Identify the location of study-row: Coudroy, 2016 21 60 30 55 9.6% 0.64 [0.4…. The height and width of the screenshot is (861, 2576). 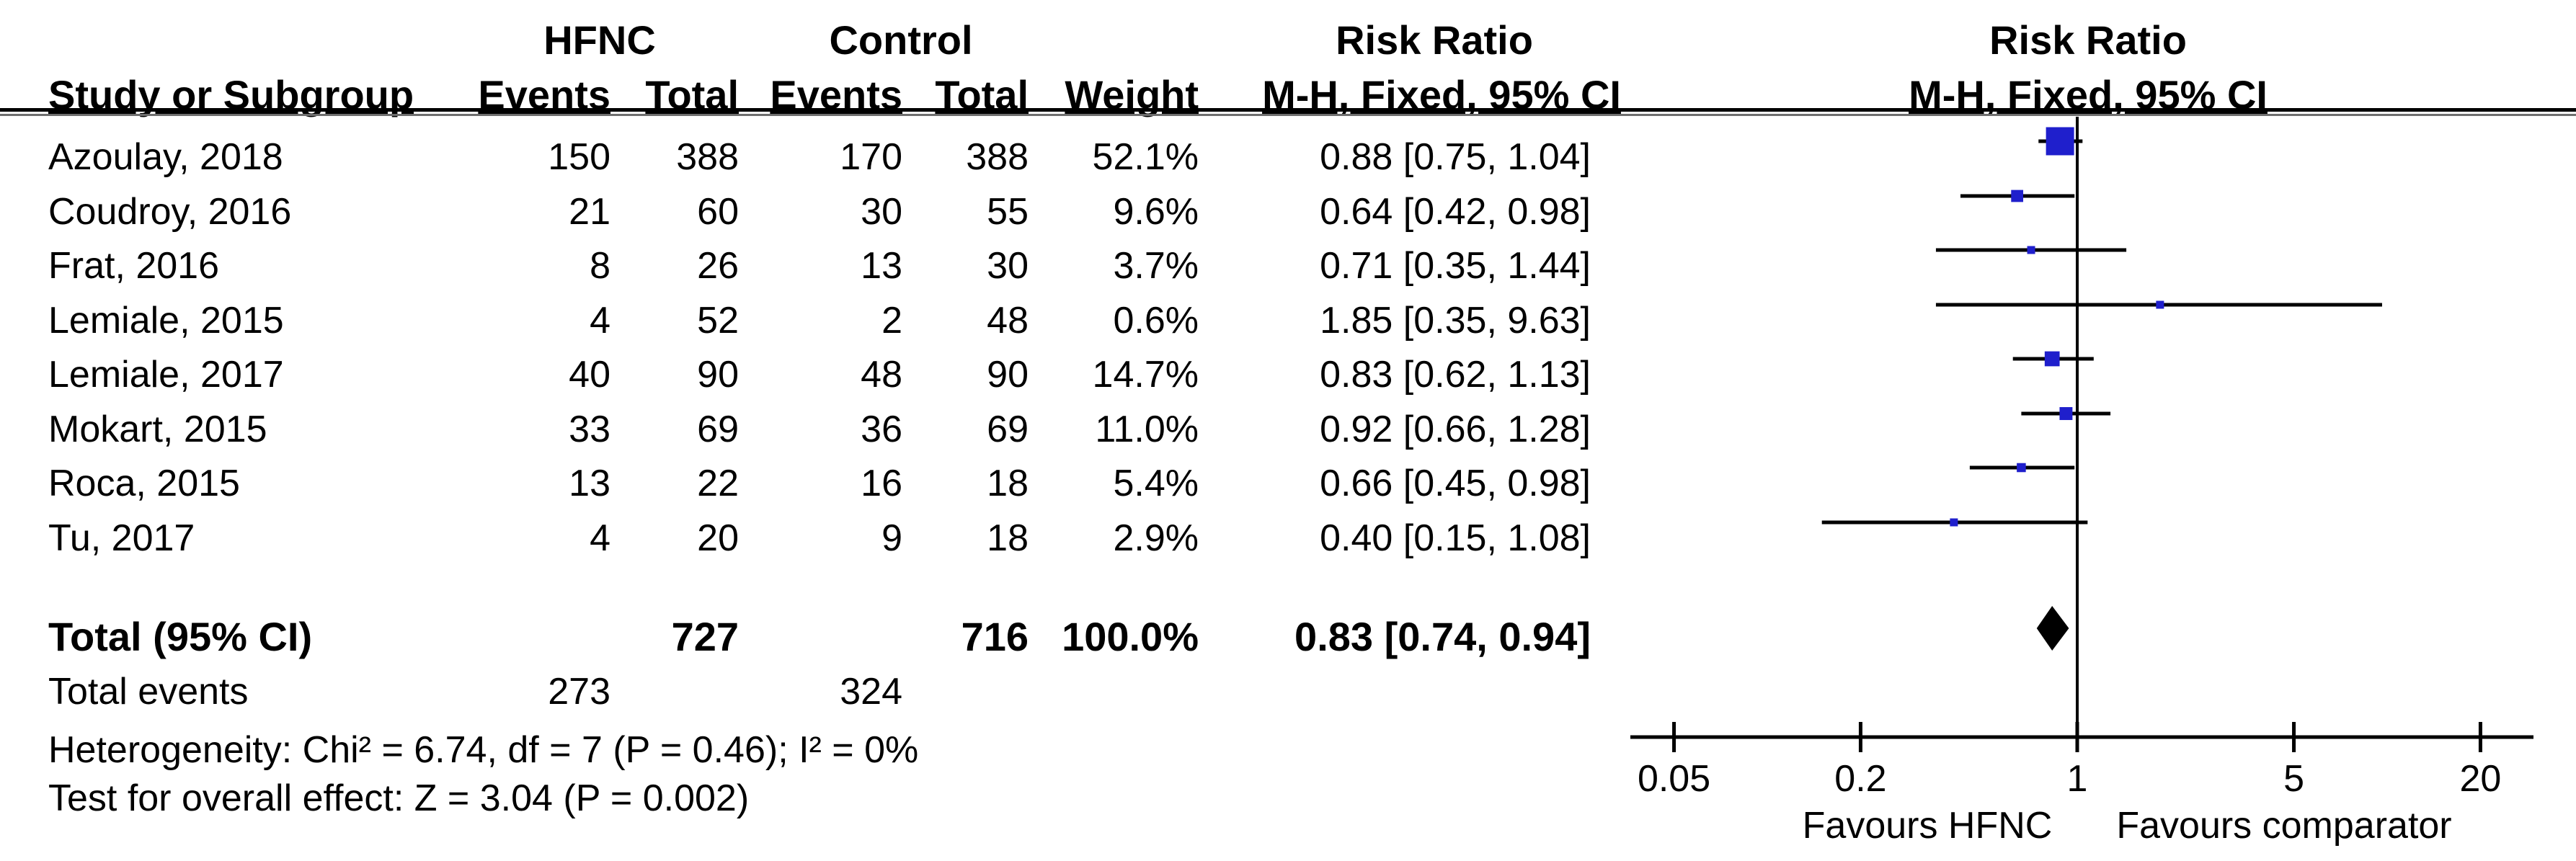
(1288, 214).